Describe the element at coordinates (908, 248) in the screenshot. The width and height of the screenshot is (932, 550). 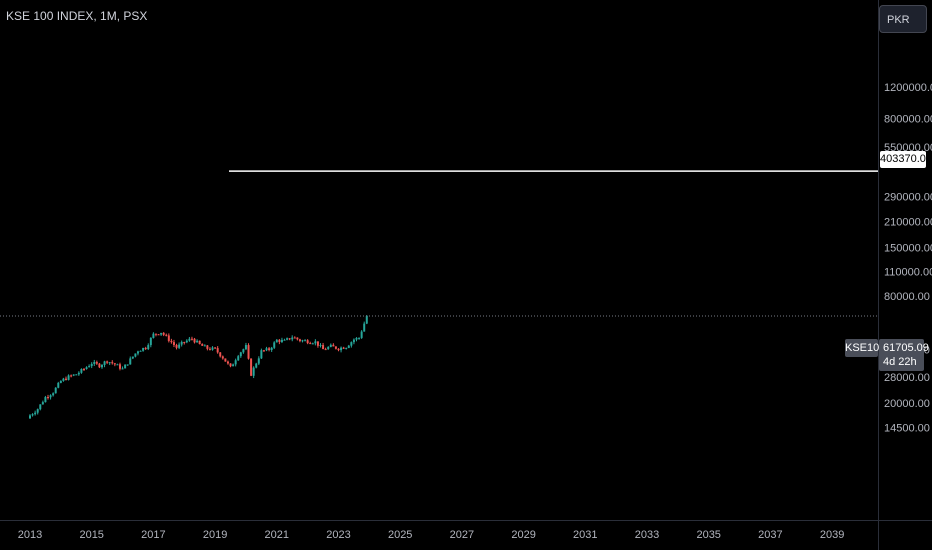
I see `price-tick-label: 150000.00` at that location.